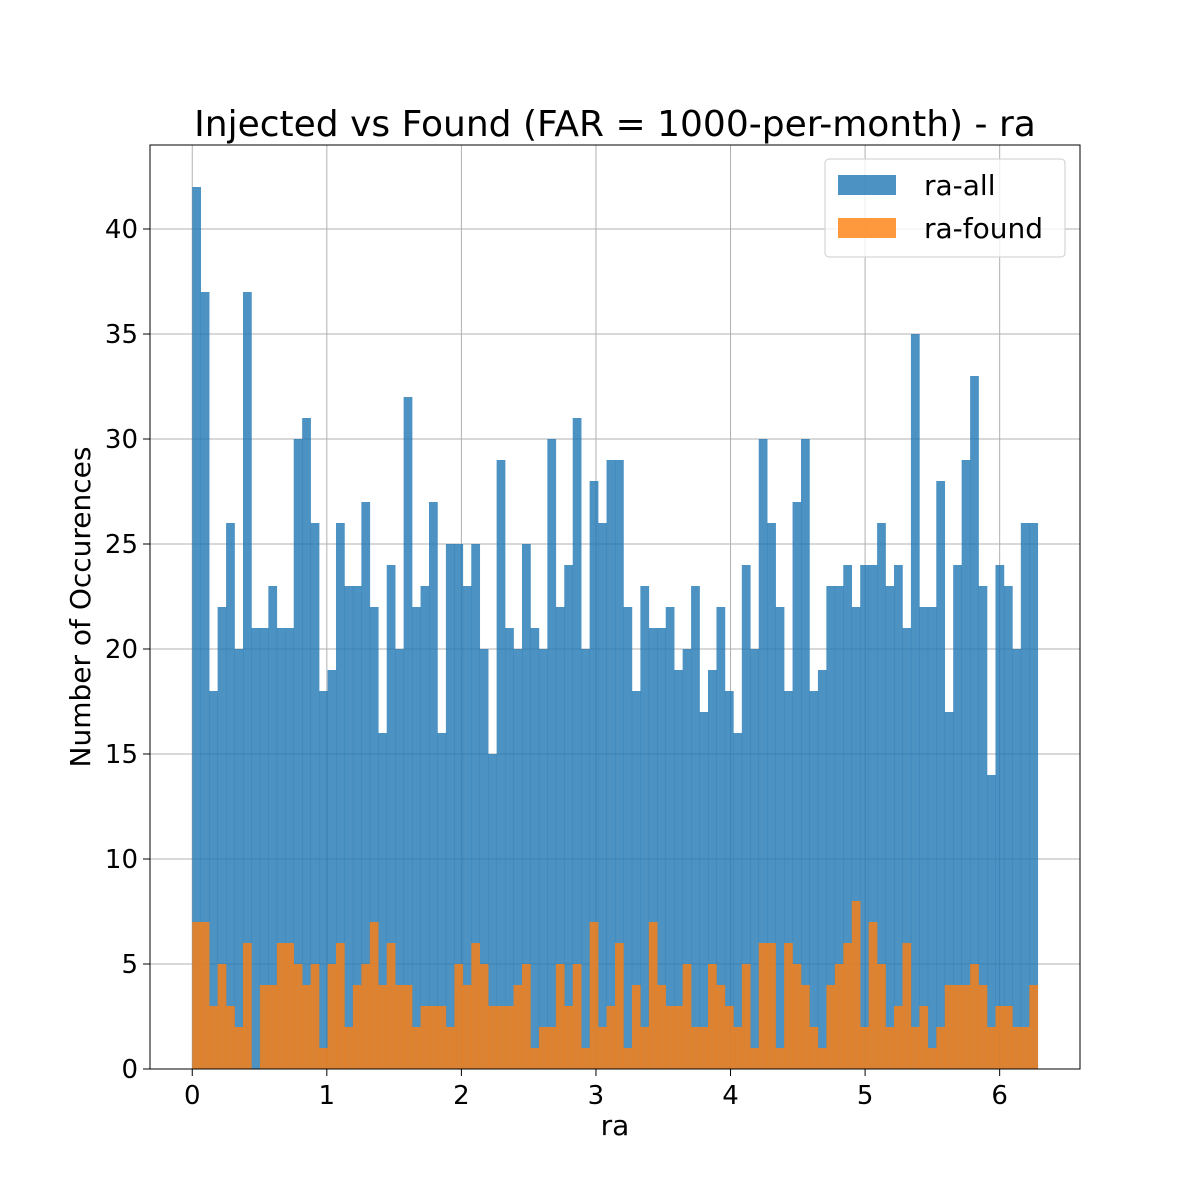  I want to click on y-axis: 0 5 10 15 20 25 30 35 40, so click(127, 650).